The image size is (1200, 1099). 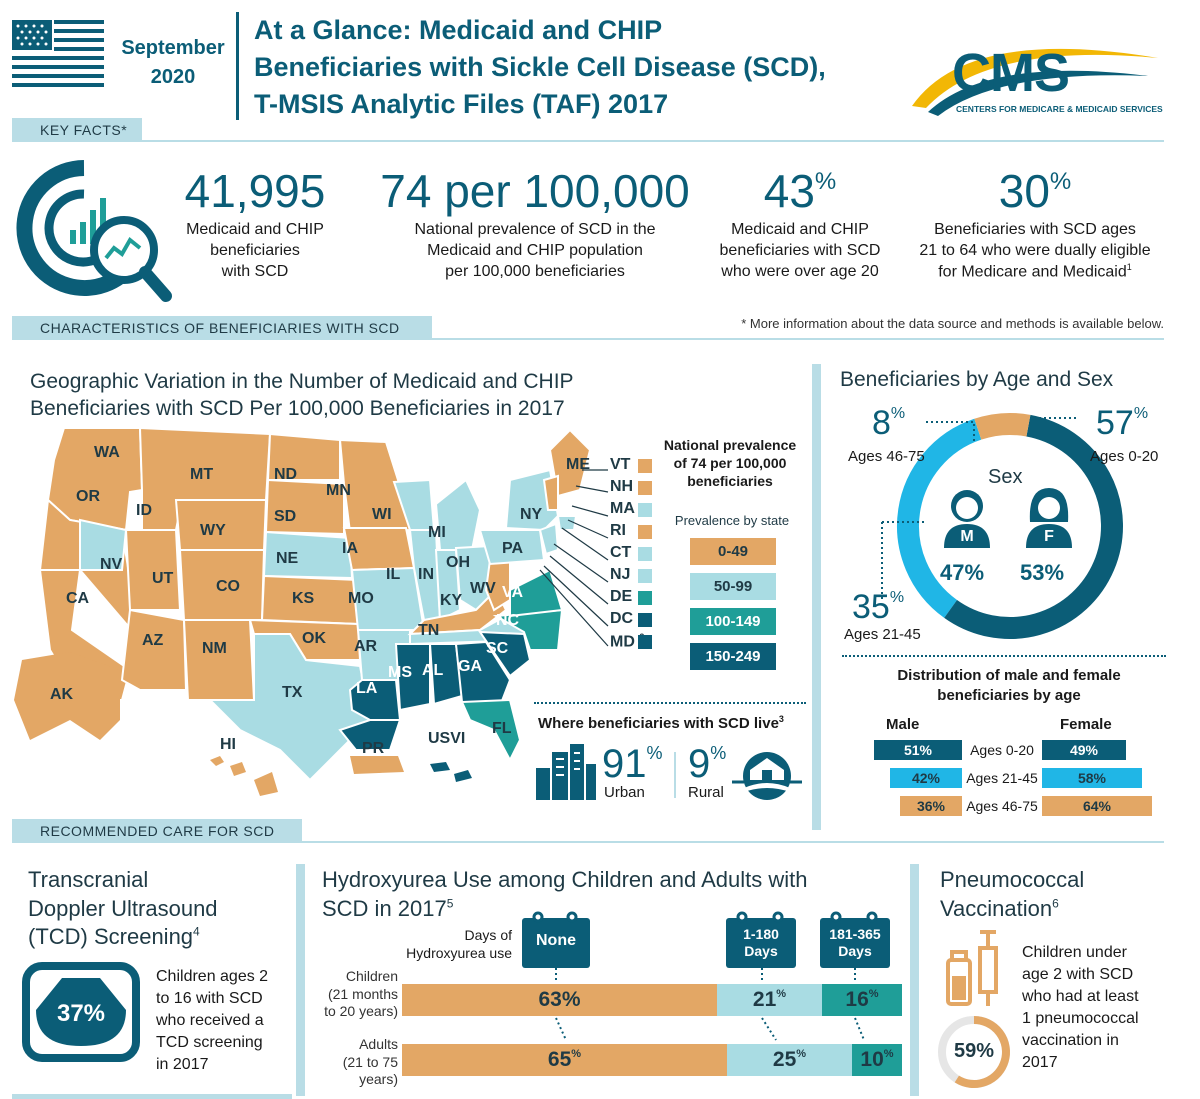 I want to click on analytics-icon, so click(x=94, y=230).